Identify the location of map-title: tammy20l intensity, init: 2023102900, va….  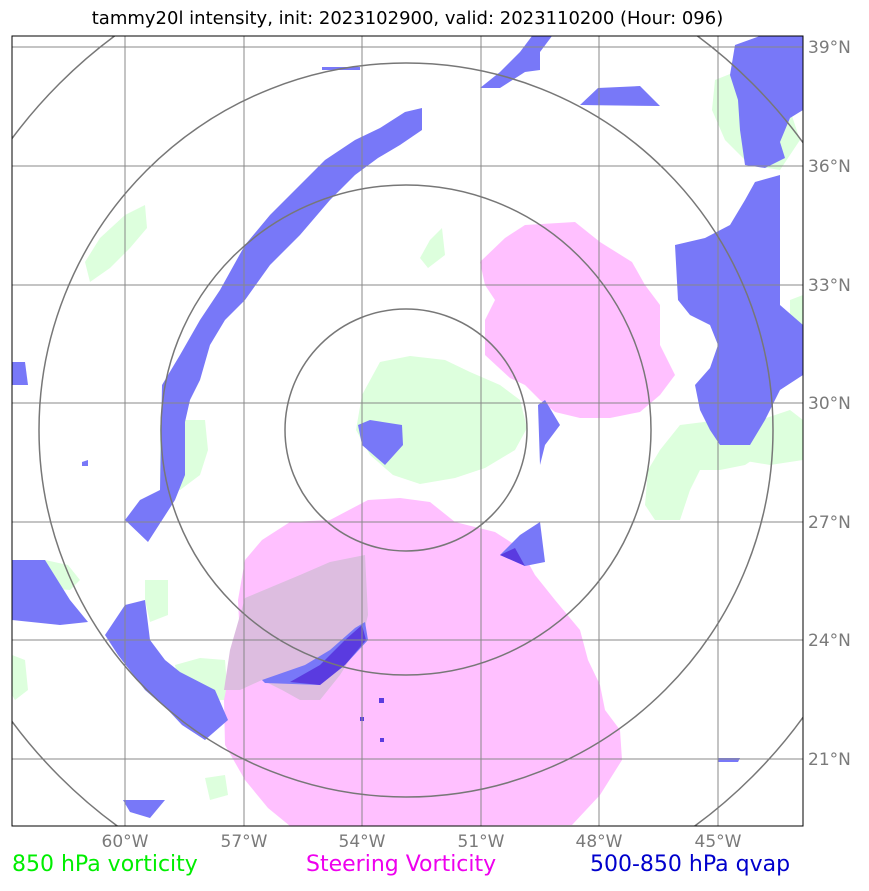
(407, 18).